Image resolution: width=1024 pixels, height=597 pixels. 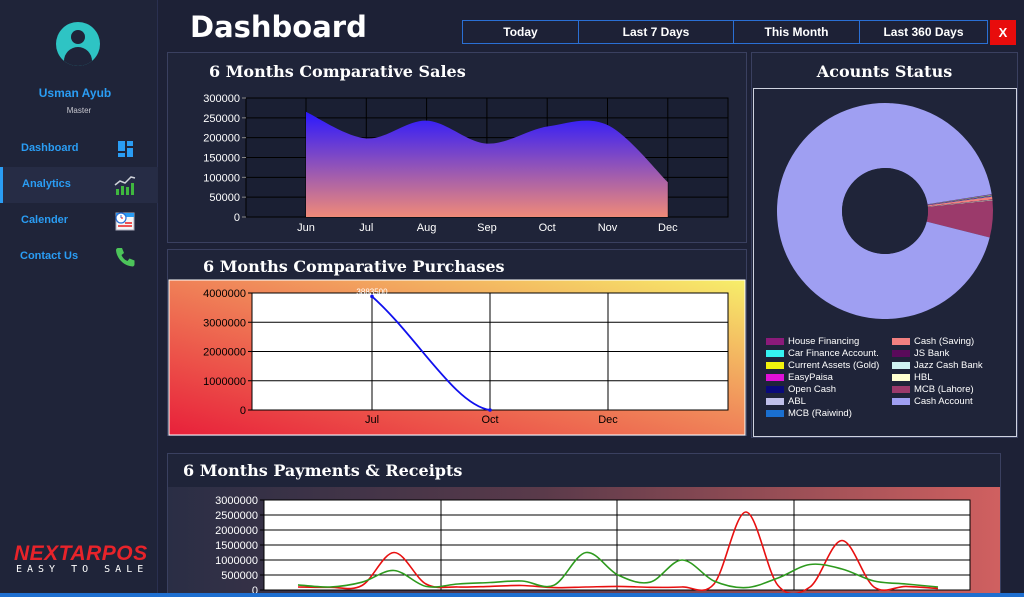 What do you see at coordinates (224, 198) in the screenshot?
I see `sales-y-tick-label: 50000` at bounding box center [224, 198].